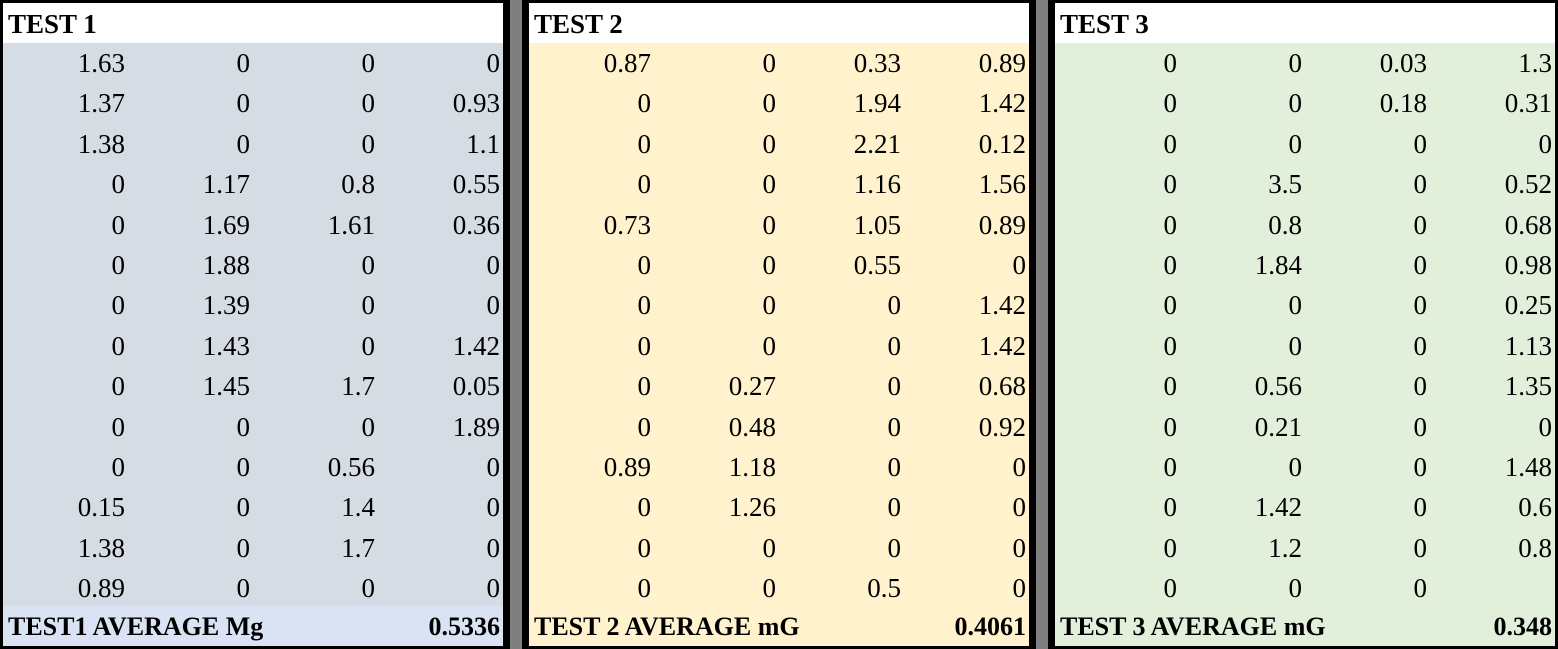 Image resolution: width=1558 pixels, height=649 pixels. I want to click on data-row: 0 1.45 1.7 0.05, so click(253, 386).